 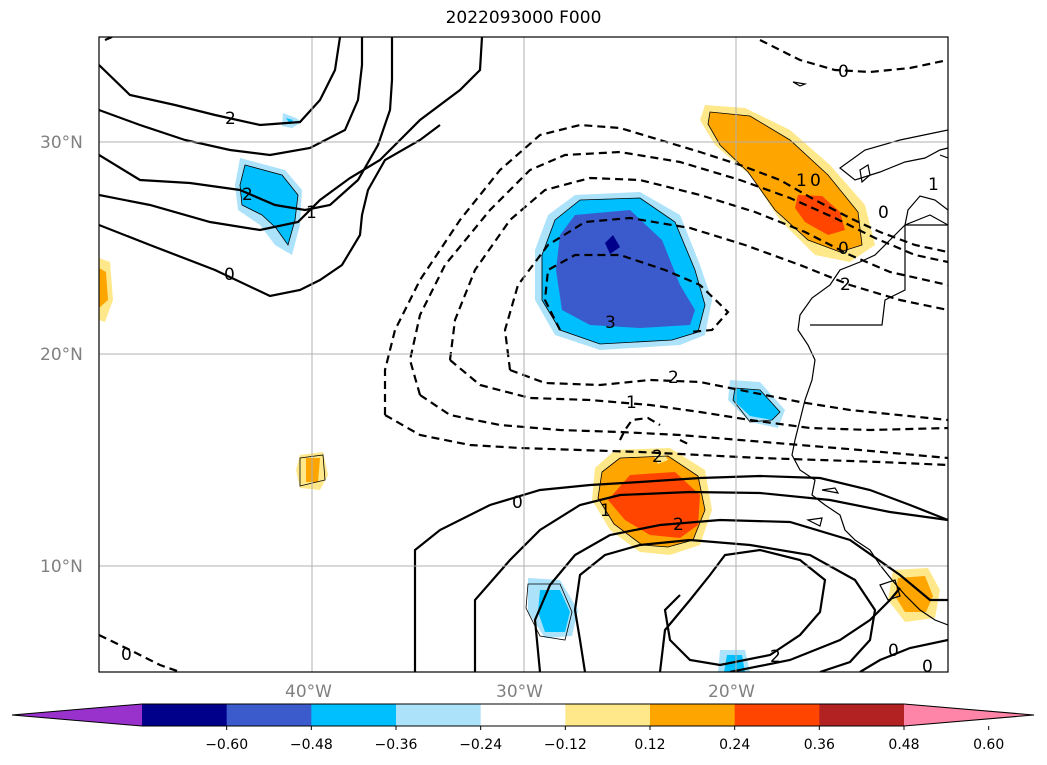 I want to click on lon-label-40w: 40°W, so click(x=308, y=692).